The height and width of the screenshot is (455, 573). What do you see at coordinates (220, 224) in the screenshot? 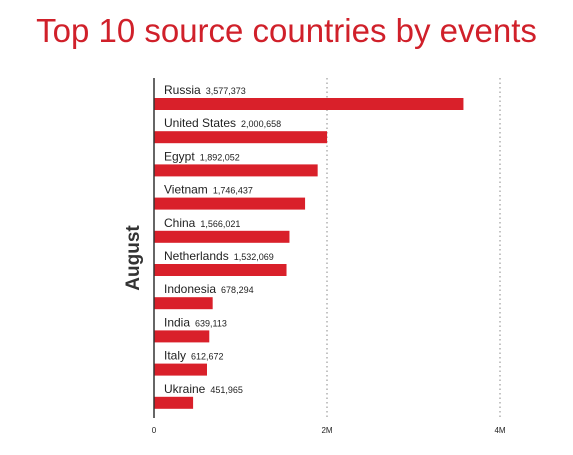
I see `value-label: 1,566,021` at bounding box center [220, 224].